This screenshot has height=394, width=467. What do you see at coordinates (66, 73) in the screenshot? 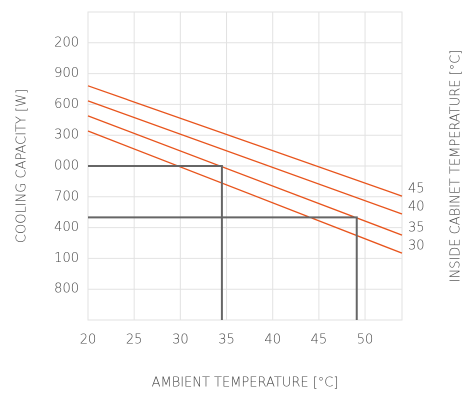
I see `y-tick-label: 900` at bounding box center [66, 73].